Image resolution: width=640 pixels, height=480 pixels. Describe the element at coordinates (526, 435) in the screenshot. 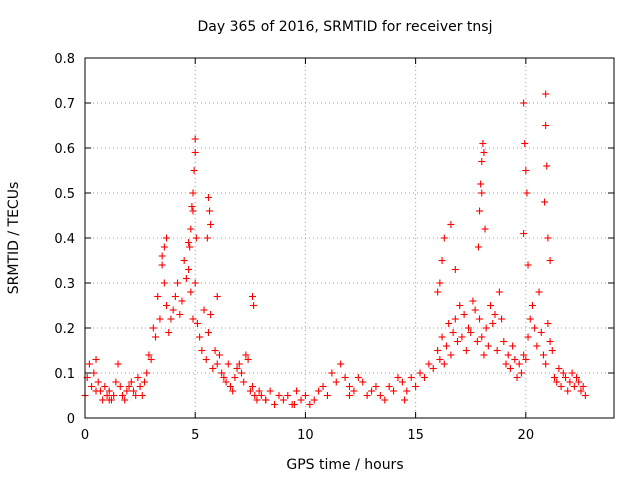

I see `x-tick-label: 20` at that location.